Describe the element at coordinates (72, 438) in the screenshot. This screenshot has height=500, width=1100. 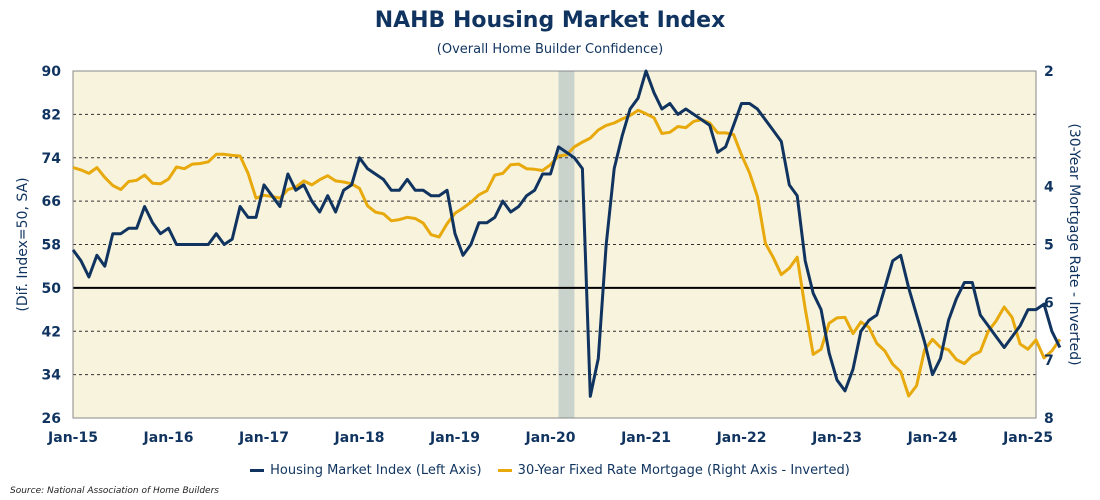
I see `x-tick-label: Jan-15` at that location.